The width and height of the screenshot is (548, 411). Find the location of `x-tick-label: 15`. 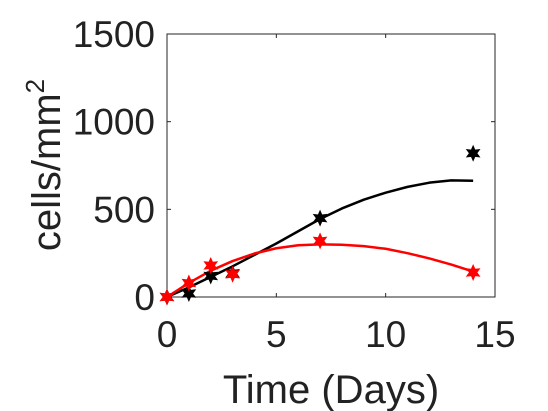

x-tick-label: 15 is located at coordinates (494, 334).